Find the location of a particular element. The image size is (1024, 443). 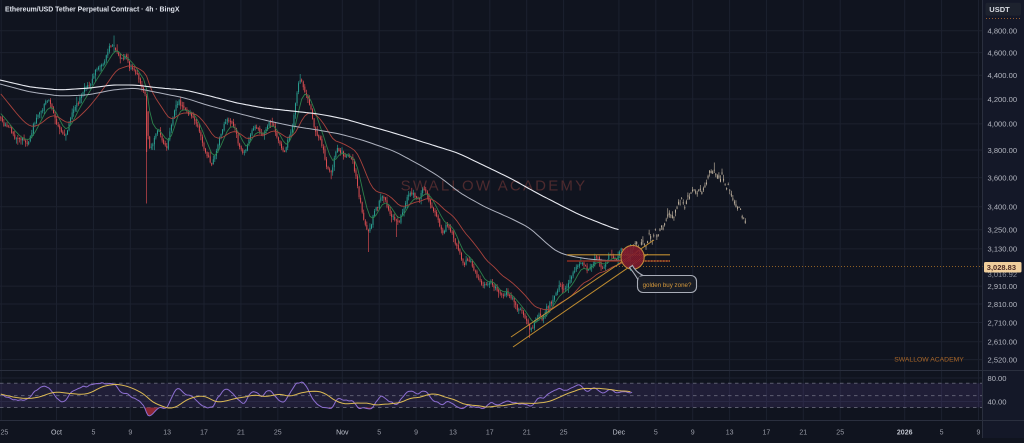

svg-text: 2,910.00 is located at coordinates (1003, 286).